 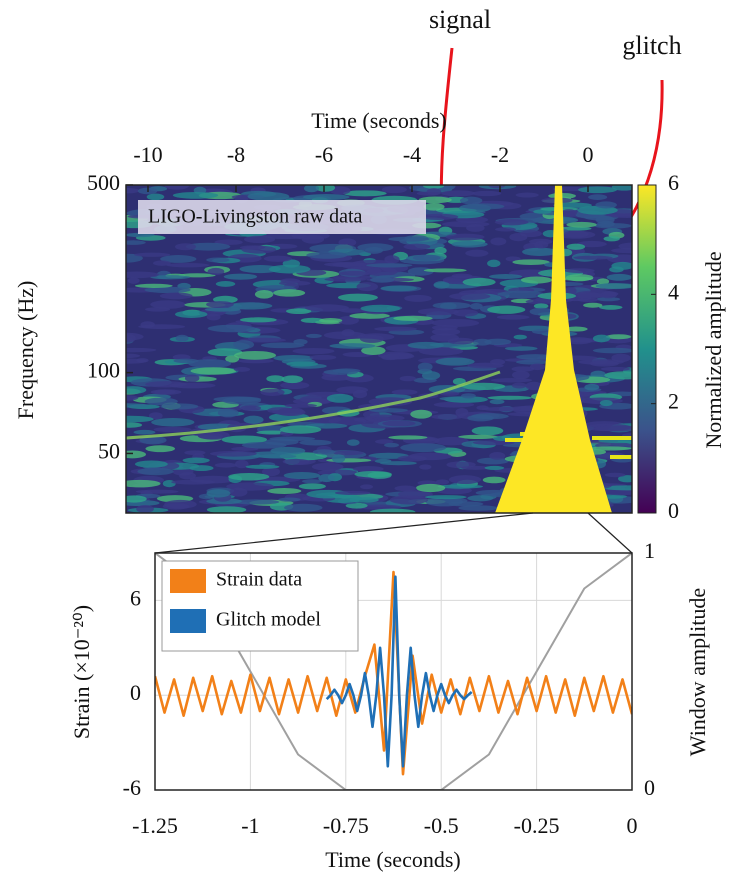 I want to click on x-tick-label: -4, so click(x=412, y=154).